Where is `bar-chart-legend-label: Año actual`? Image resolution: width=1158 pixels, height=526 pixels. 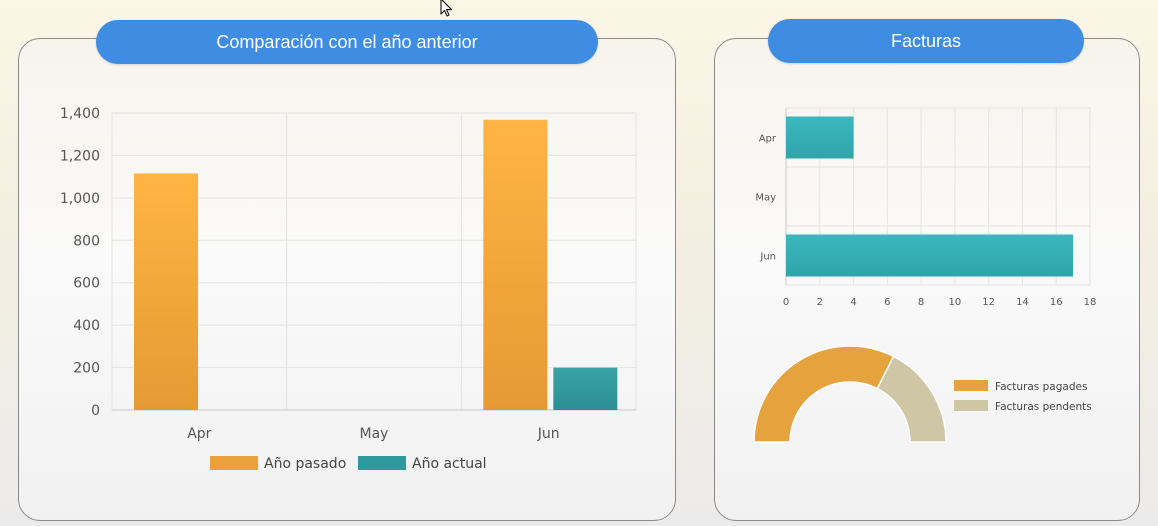 bar-chart-legend-label: Año actual is located at coordinates (449, 464).